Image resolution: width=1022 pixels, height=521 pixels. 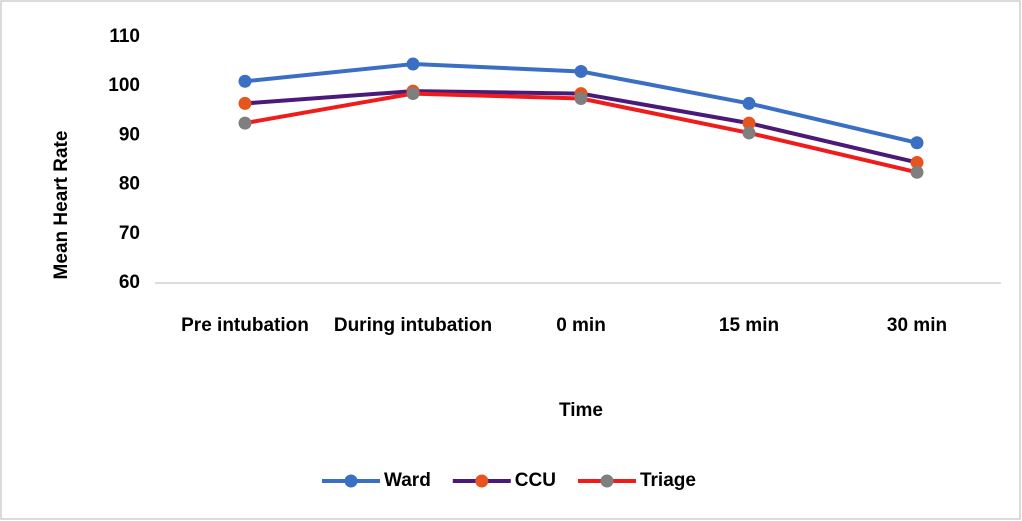 What do you see at coordinates (129, 184) in the screenshot?
I see `y-tick-label: 80` at bounding box center [129, 184].